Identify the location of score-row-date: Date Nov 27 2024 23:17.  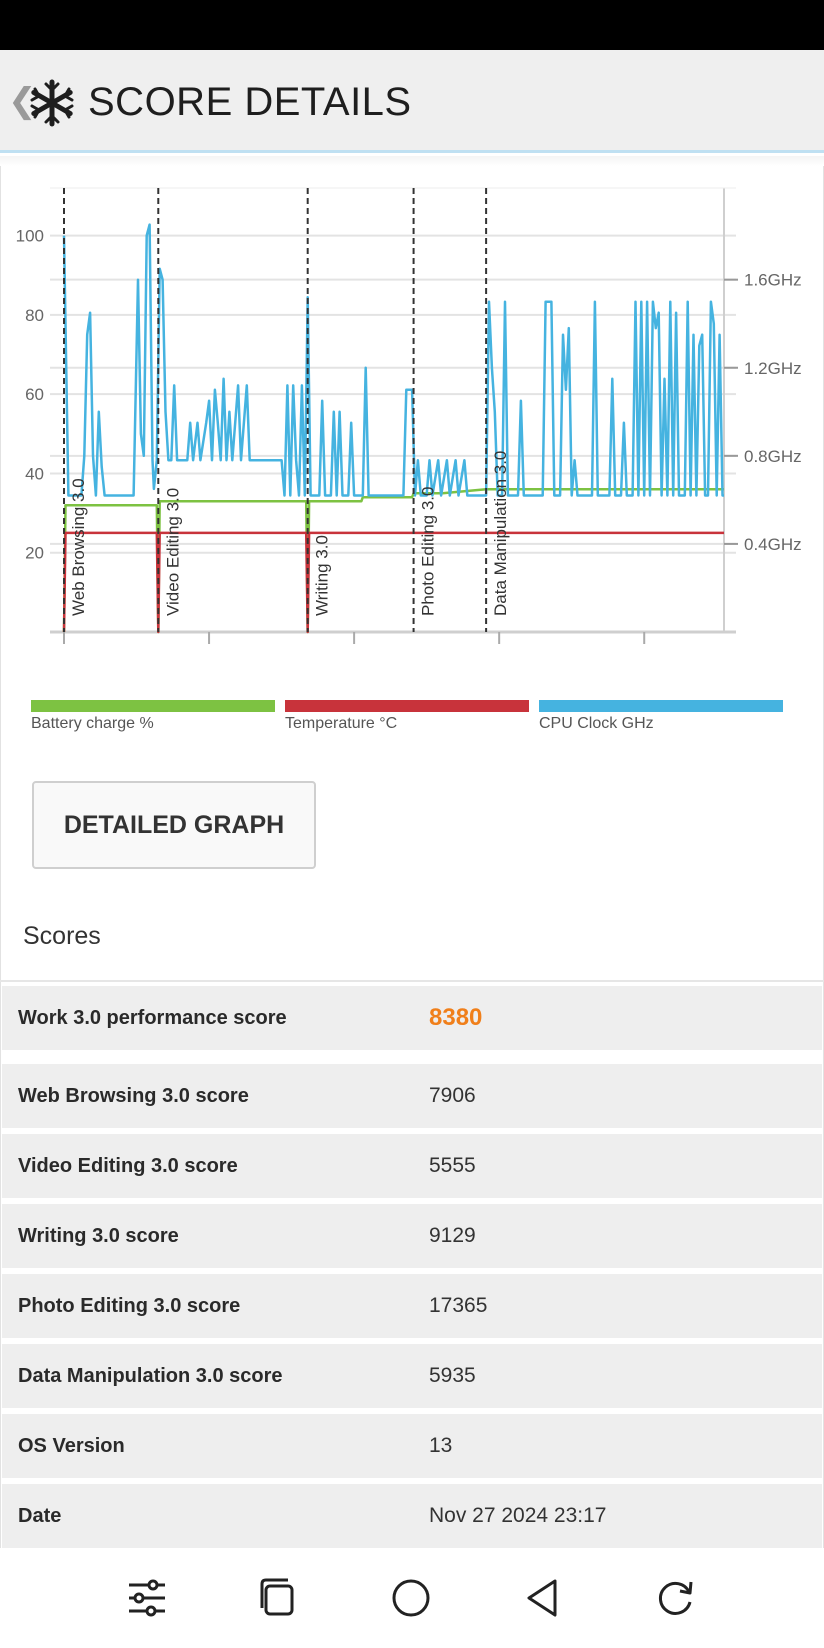
(412, 1516).